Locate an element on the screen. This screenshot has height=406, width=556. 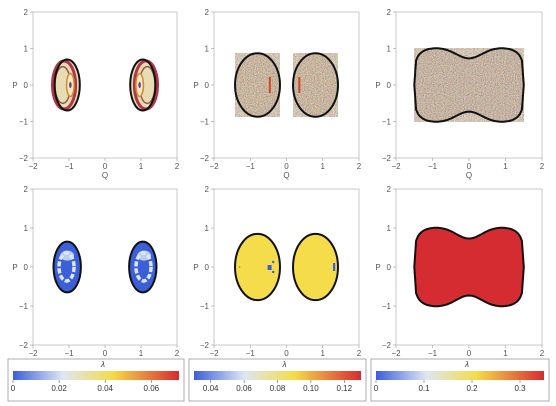
colorbar-tick-label: 0.10 is located at coordinates (311, 388).